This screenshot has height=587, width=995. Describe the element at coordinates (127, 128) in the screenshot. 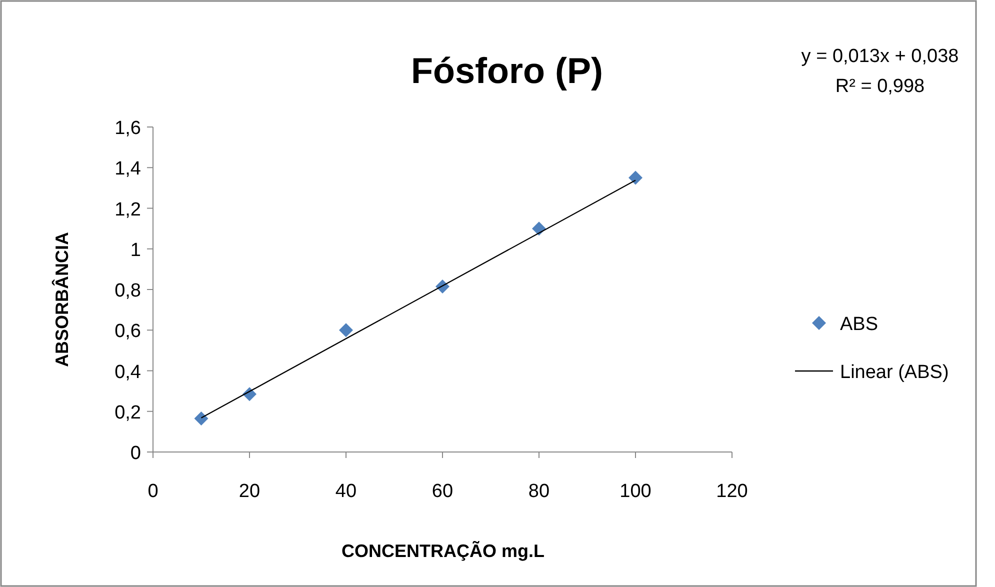

I see `y-tick-label: 1,6` at that location.